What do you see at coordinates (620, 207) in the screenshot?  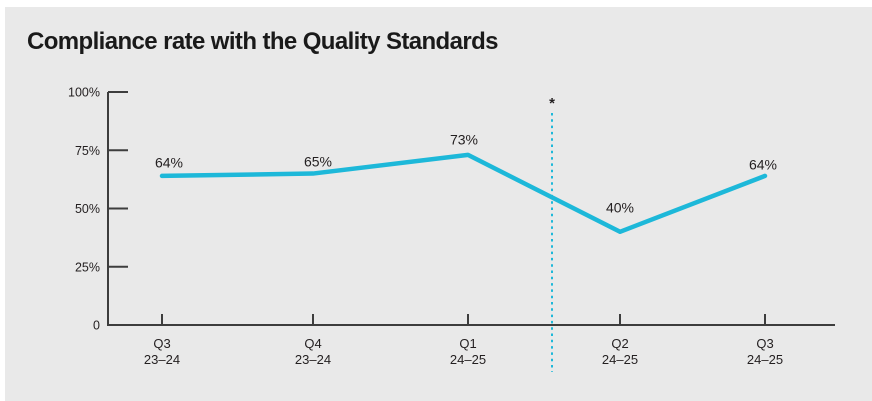 I see `data-point-label: 40%` at bounding box center [620, 207].